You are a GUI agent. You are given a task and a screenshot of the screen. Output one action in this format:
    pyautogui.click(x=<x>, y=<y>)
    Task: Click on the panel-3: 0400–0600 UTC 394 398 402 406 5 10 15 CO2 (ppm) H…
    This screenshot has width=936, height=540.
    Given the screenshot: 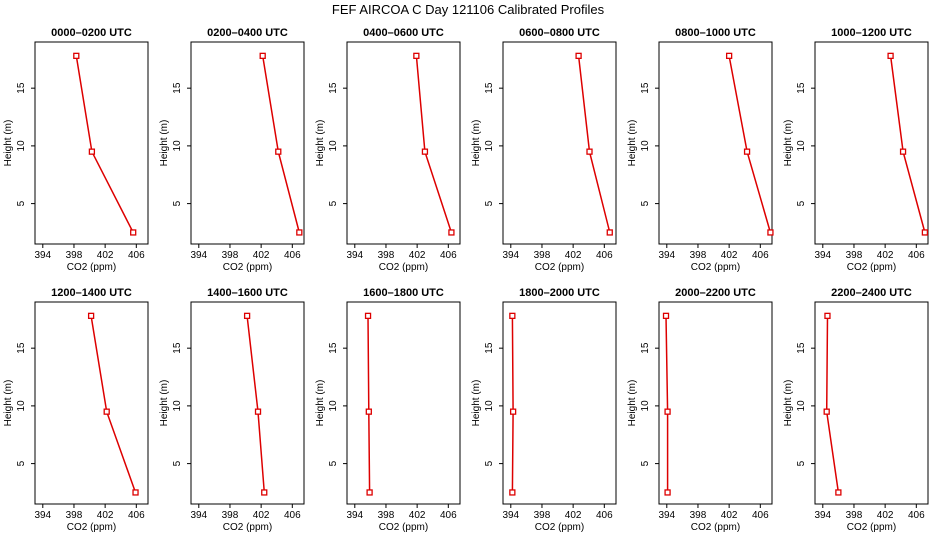 What is the action you would take?
    pyautogui.click(x=388, y=150)
    